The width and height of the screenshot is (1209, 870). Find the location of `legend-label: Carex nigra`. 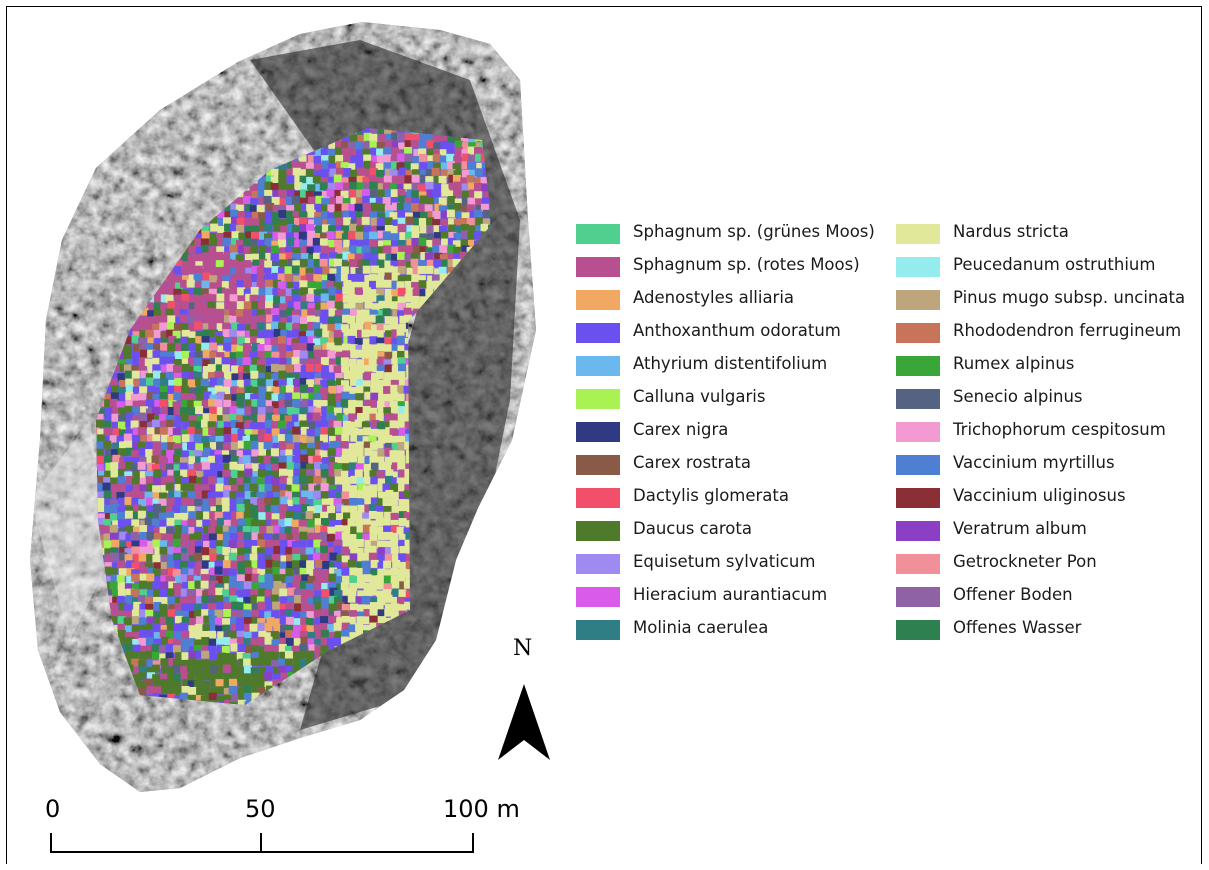

legend-label: Carex nigra is located at coordinates (681, 429).